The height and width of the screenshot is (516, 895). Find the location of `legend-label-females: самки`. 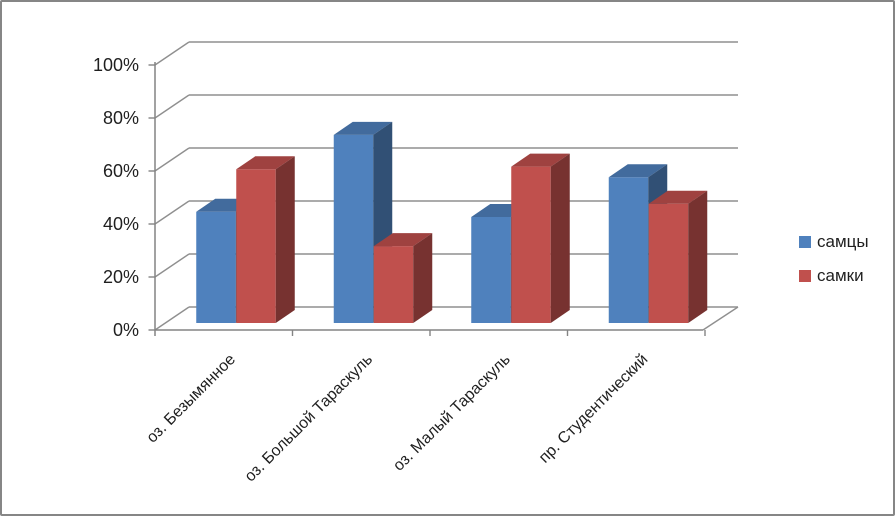

legend-label-females: самки is located at coordinates (840, 275).